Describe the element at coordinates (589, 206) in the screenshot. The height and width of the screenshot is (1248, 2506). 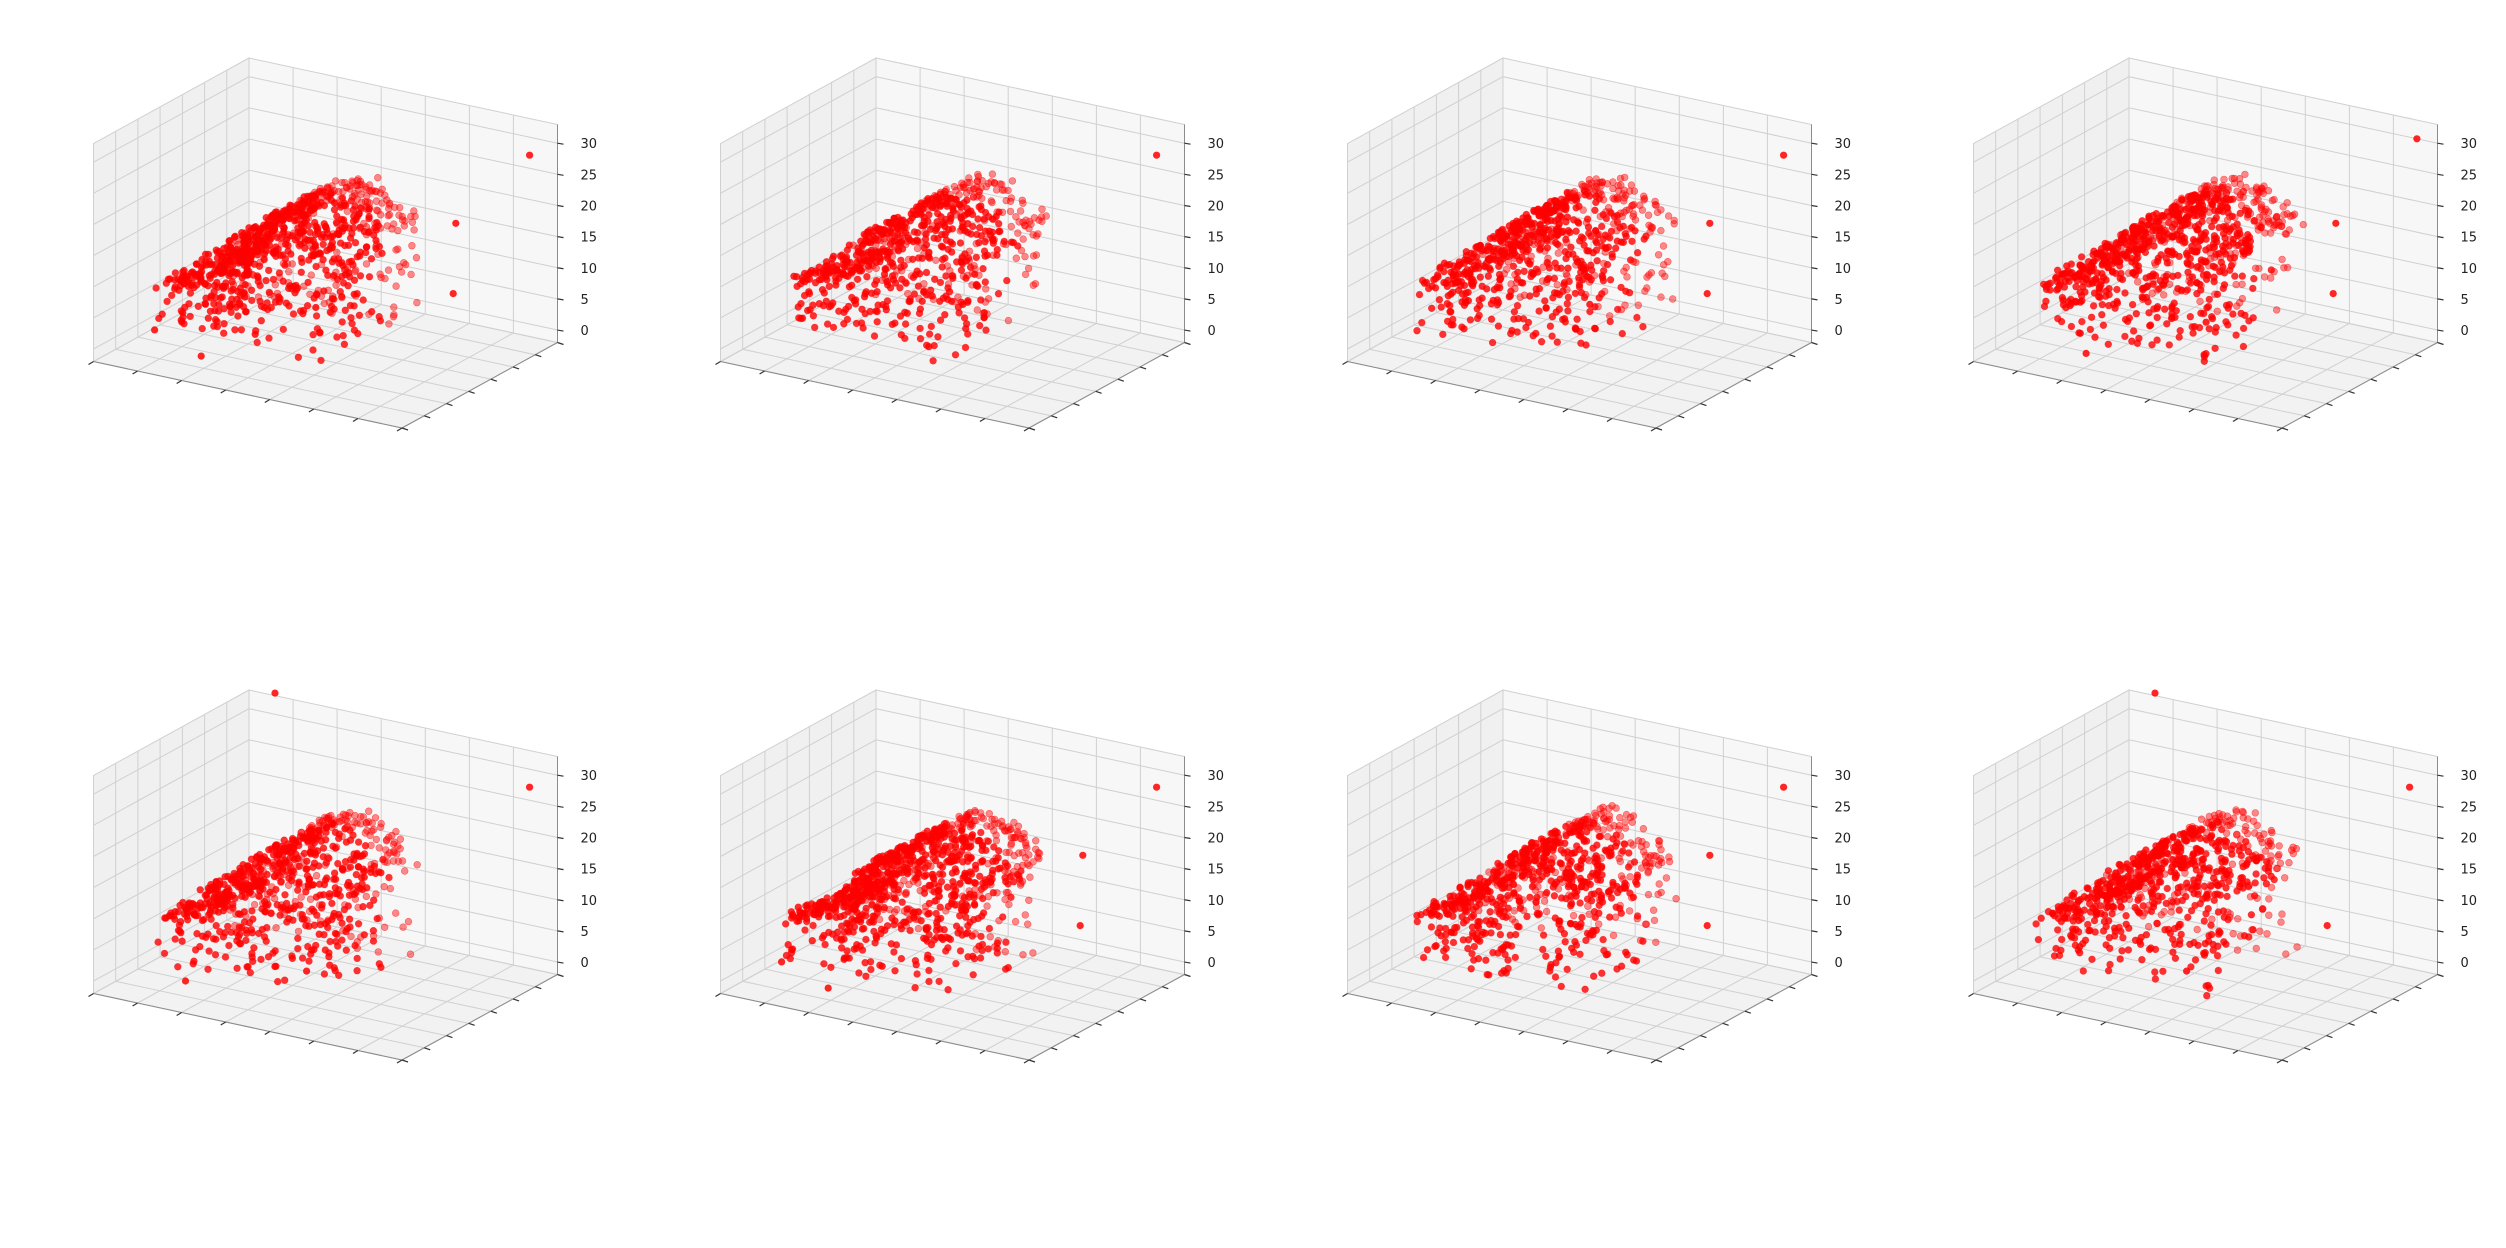
I see `z-tick-label: 20` at that location.